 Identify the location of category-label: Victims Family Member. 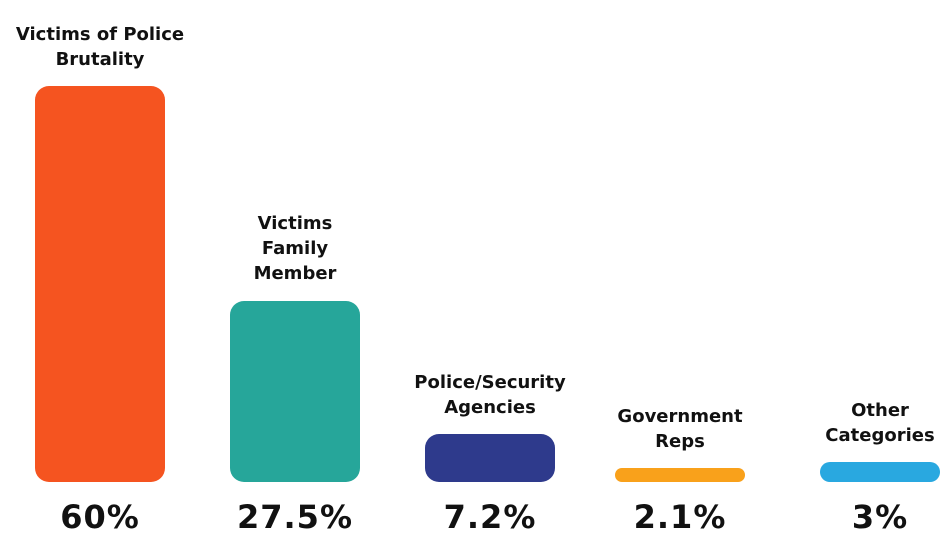
(295, 248).